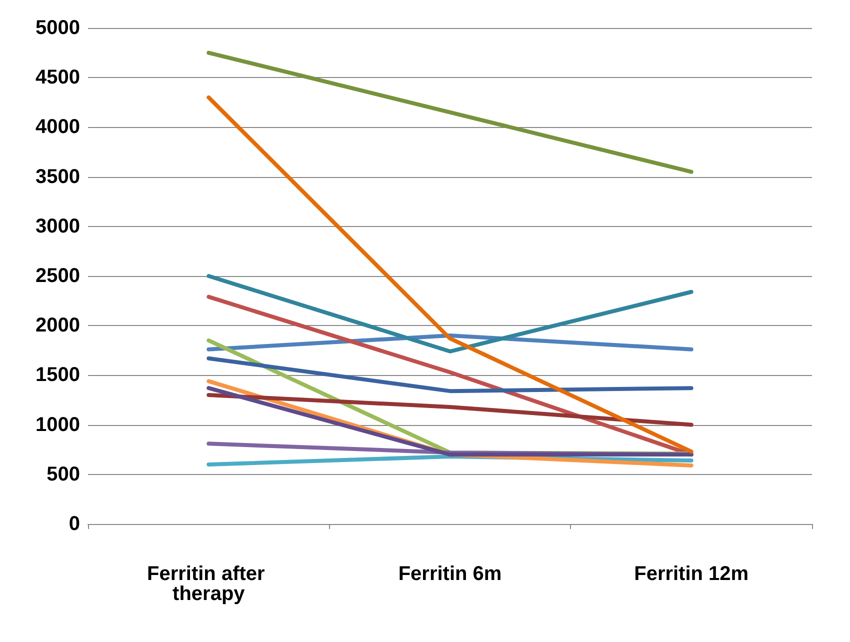 Image resolution: width=850 pixels, height=642 pixels. What do you see at coordinates (74, 524) in the screenshot?
I see `y-tick-label: 0` at bounding box center [74, 524].